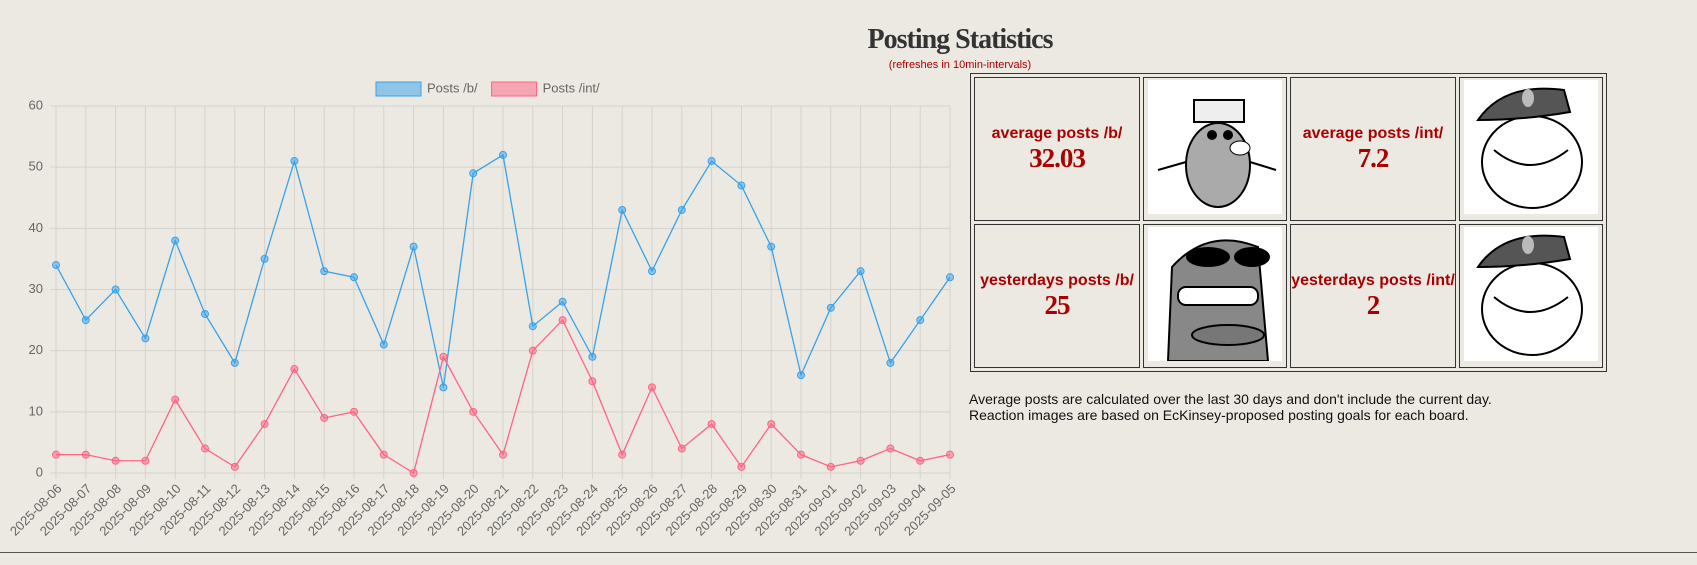 This screenshot has width=1697, height=565. Describe the element at coordinates (1057, 157) in the screenshot. I see `stat-value: 32.03` at that location.